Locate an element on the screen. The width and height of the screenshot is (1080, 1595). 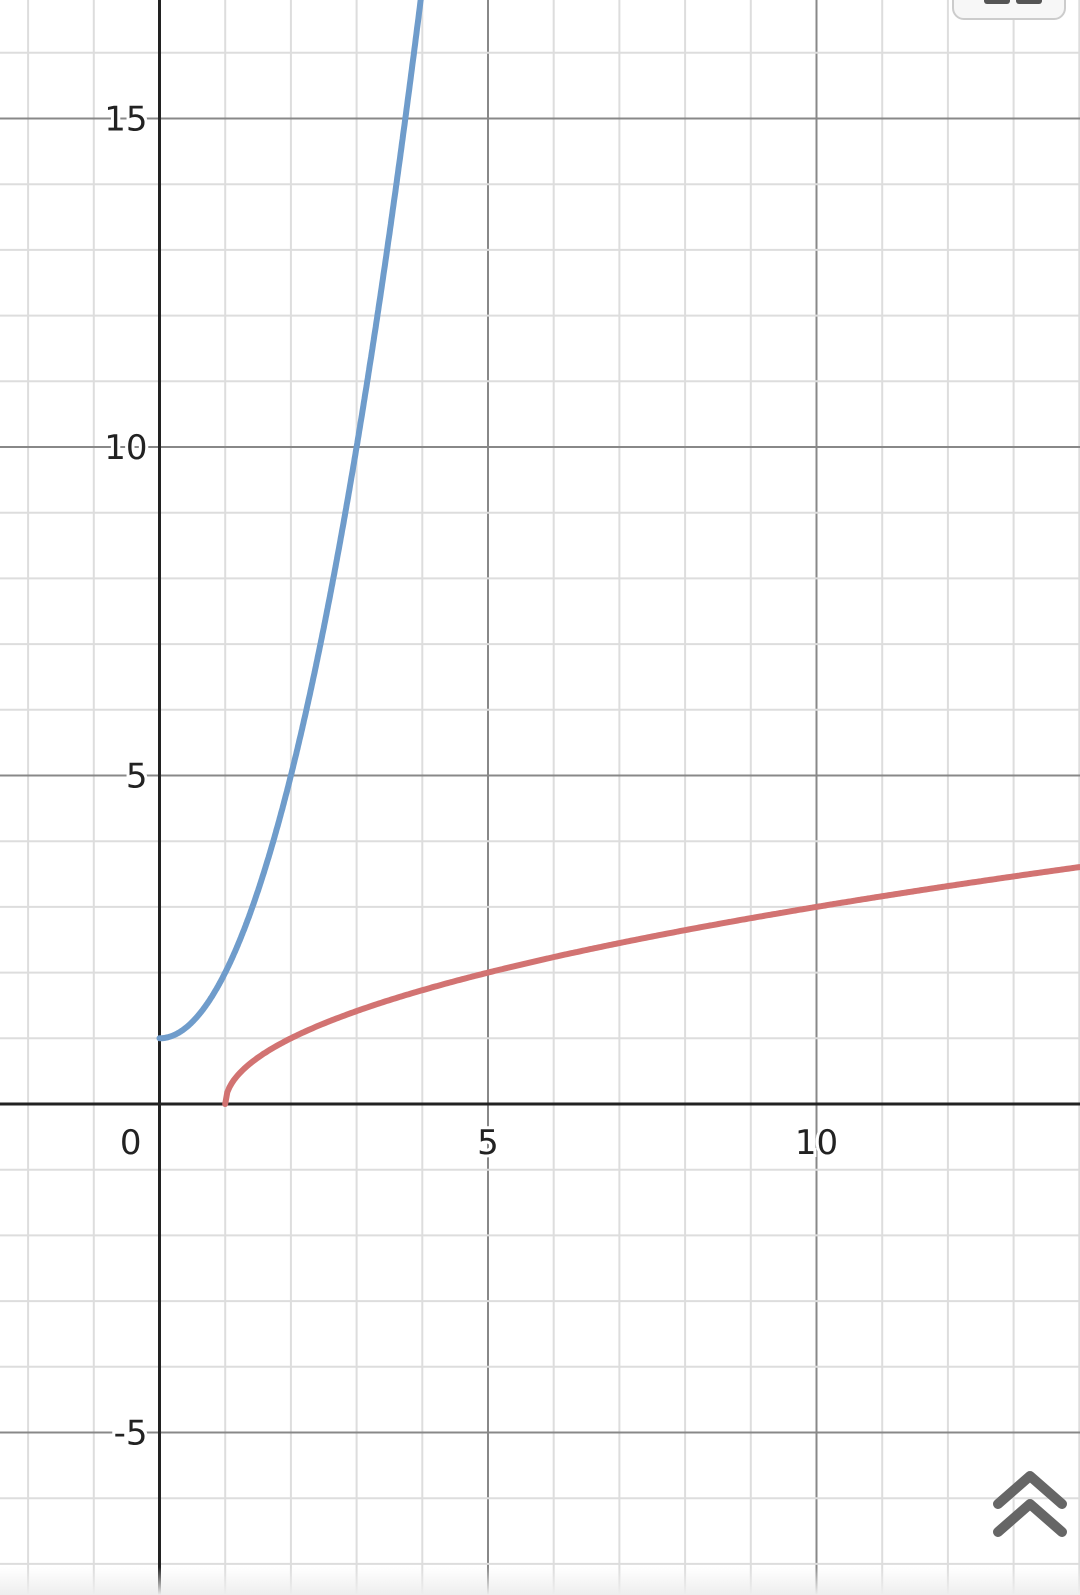
y-tick-label: 10 is located at coordinates (125, 448).